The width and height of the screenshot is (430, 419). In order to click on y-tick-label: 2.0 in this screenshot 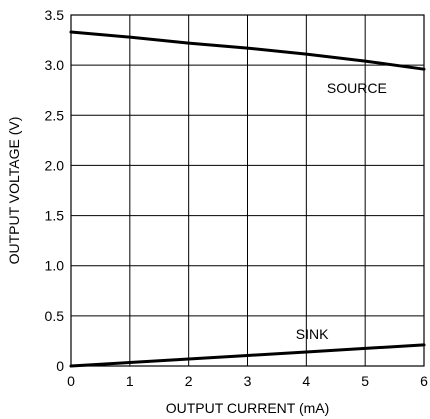, I will do `click(55, 165)`.